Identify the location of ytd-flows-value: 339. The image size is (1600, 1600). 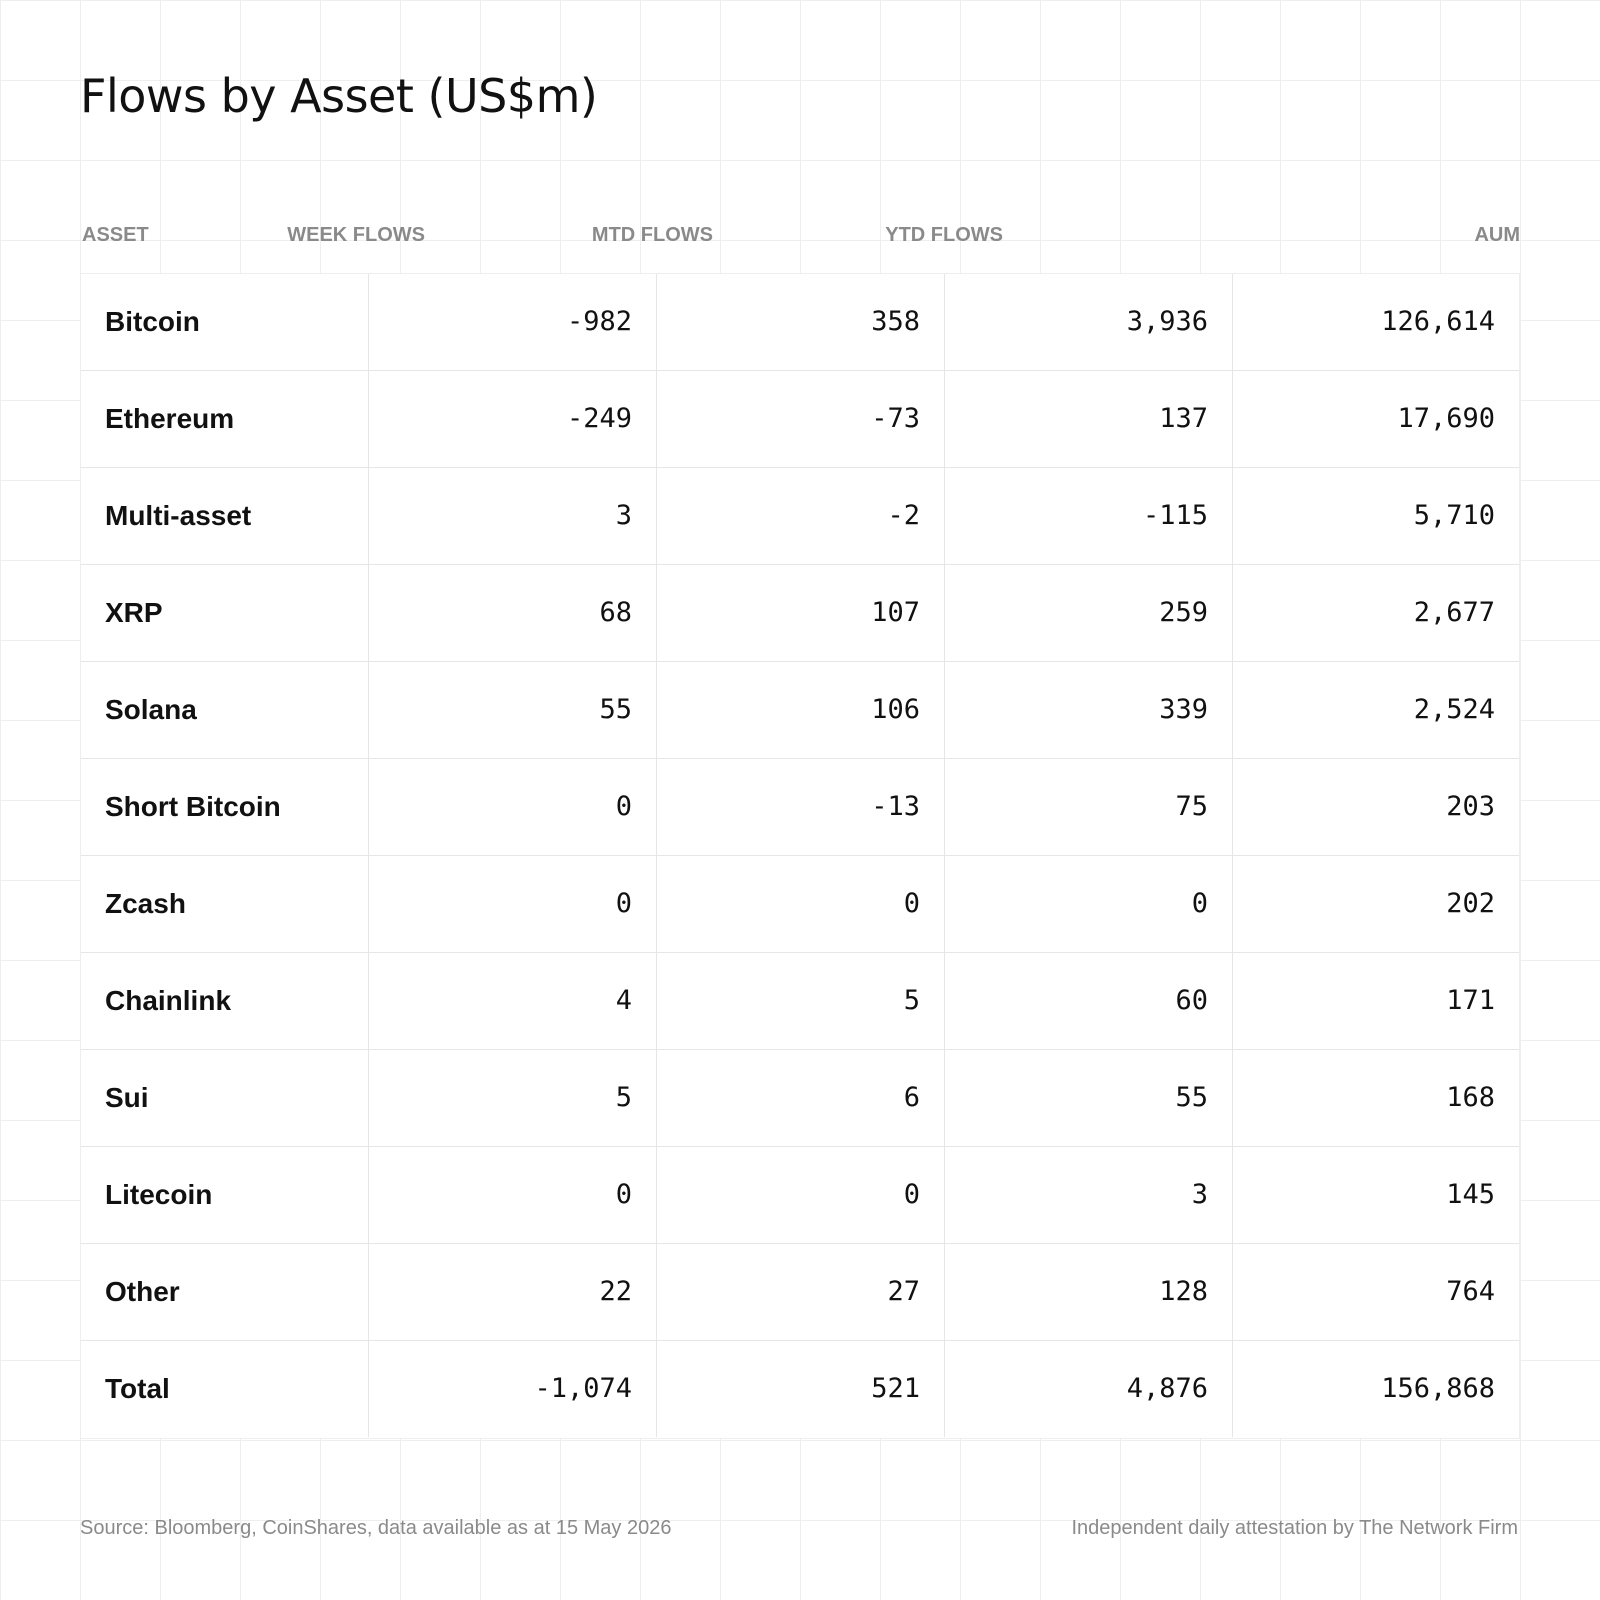
(1089, 710).